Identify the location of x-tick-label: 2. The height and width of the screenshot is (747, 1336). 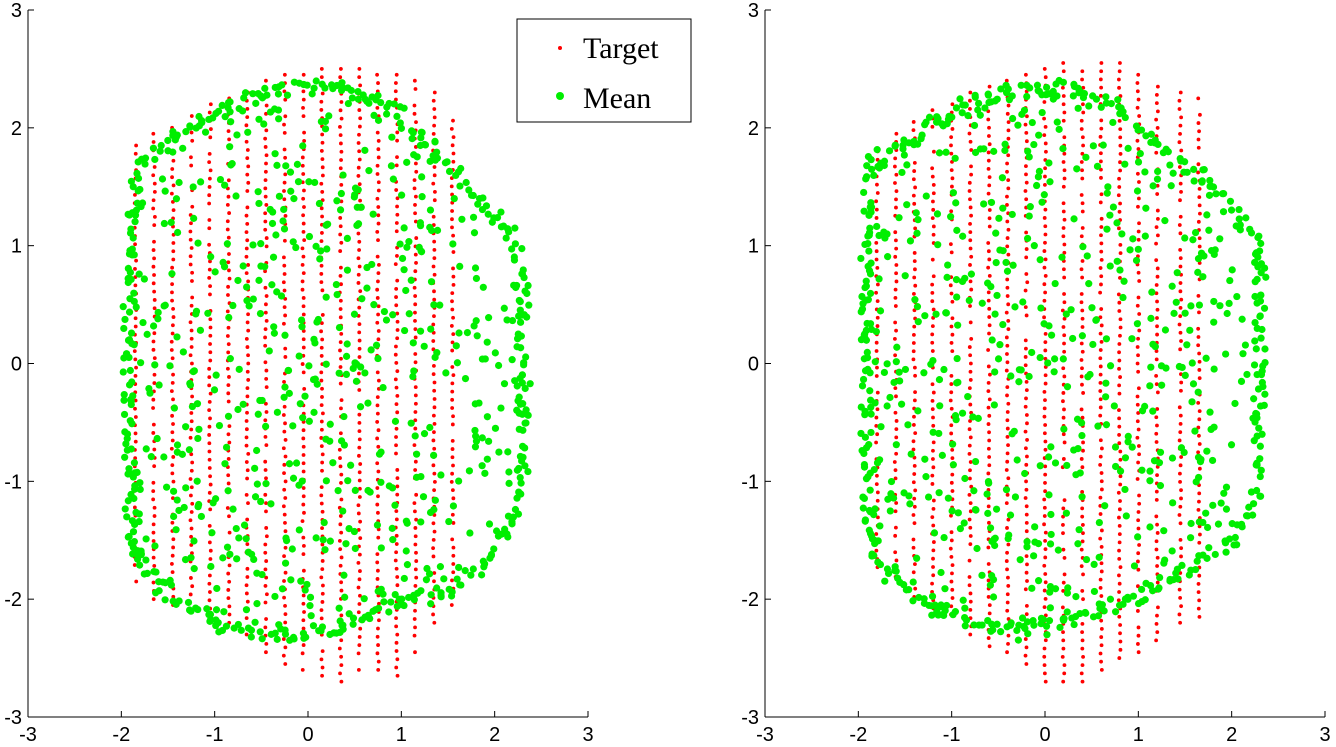
(494, 735).